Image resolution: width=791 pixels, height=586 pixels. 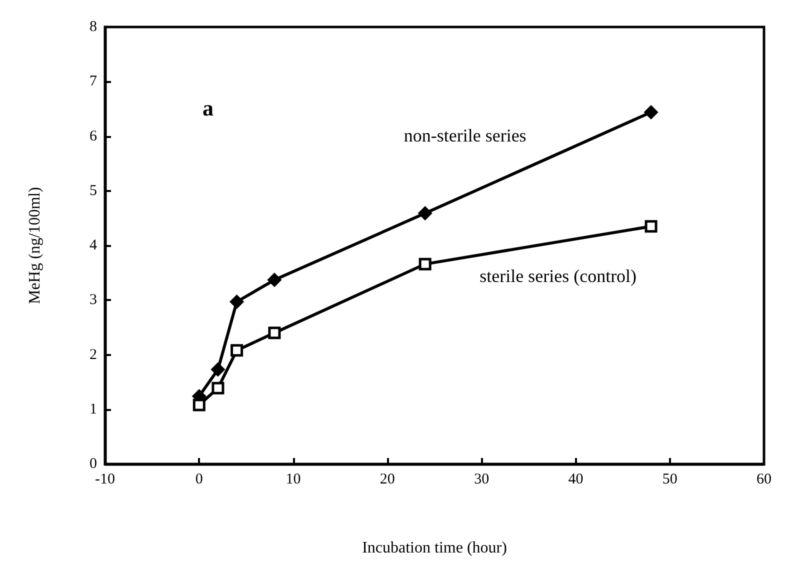 I want to click on y-tick-label: 6, so click(x=94, y=136).